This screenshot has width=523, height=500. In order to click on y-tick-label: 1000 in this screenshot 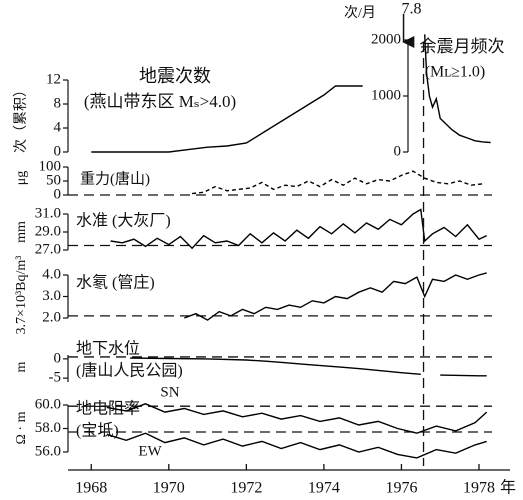, I will do `click(386, 95)`.